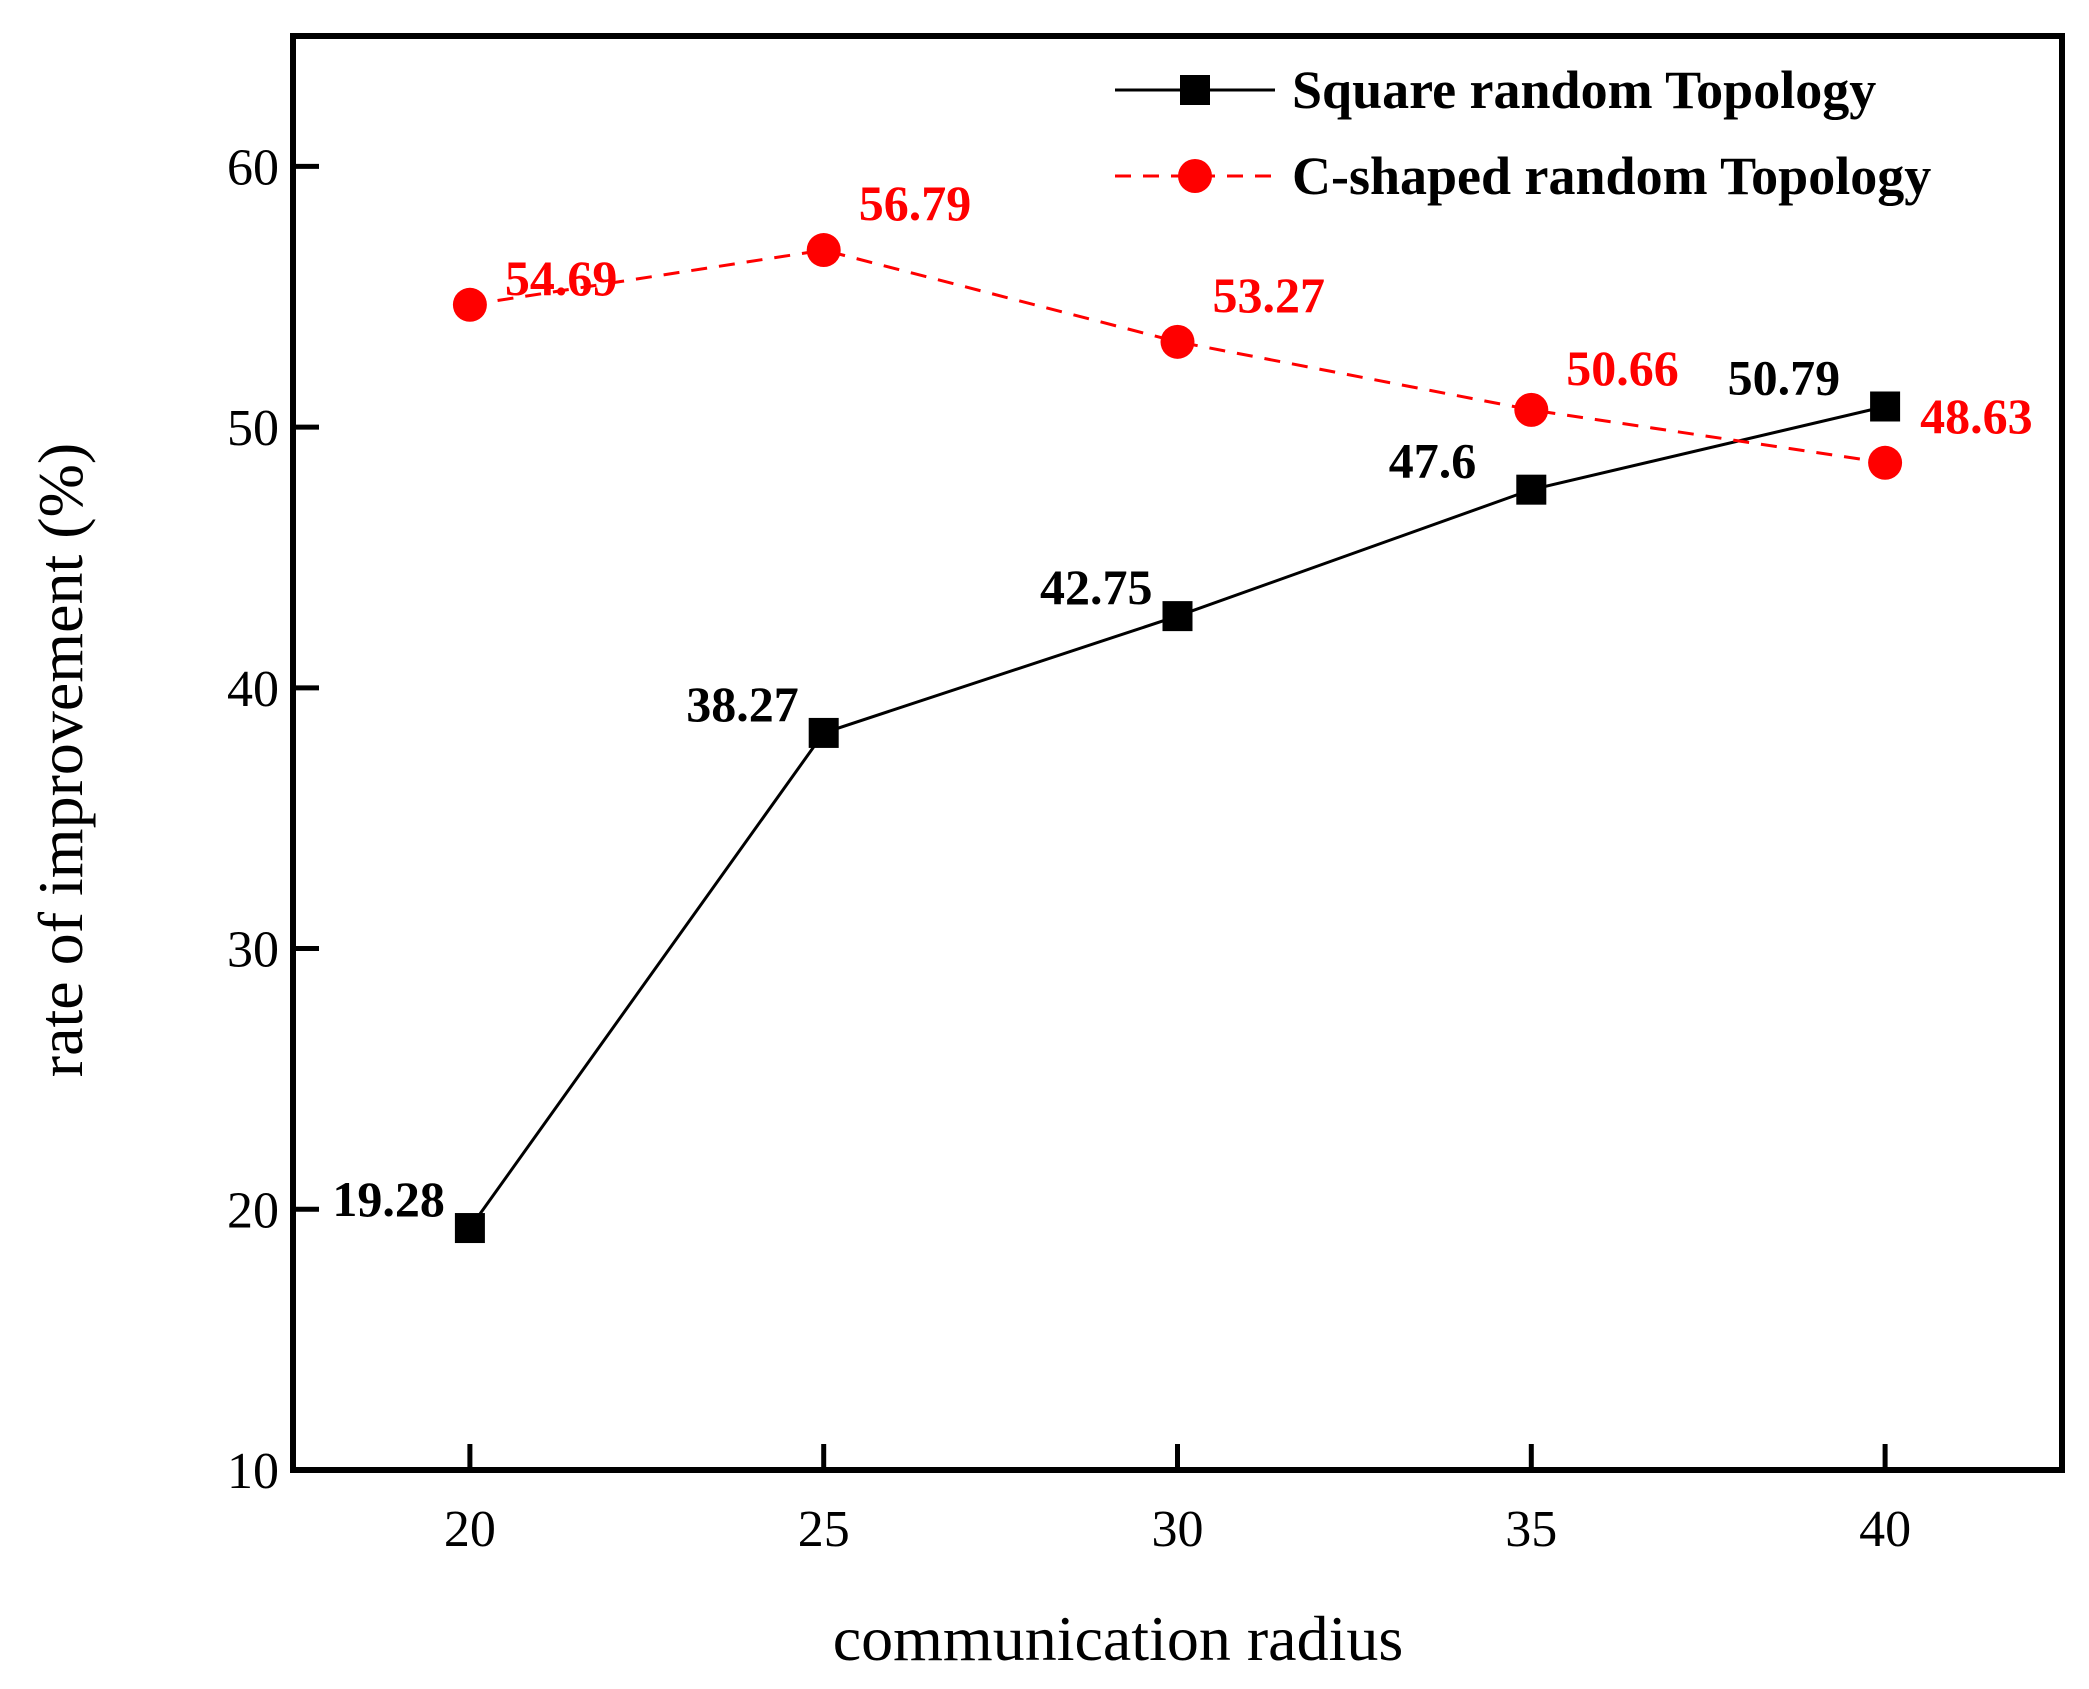 The height and width of the screenshot is (1689, 2089). What do you see at coordinates (1976, 416) in the screenshot?
I see `data-label: 48.63` at bounding box center [1976, 416].